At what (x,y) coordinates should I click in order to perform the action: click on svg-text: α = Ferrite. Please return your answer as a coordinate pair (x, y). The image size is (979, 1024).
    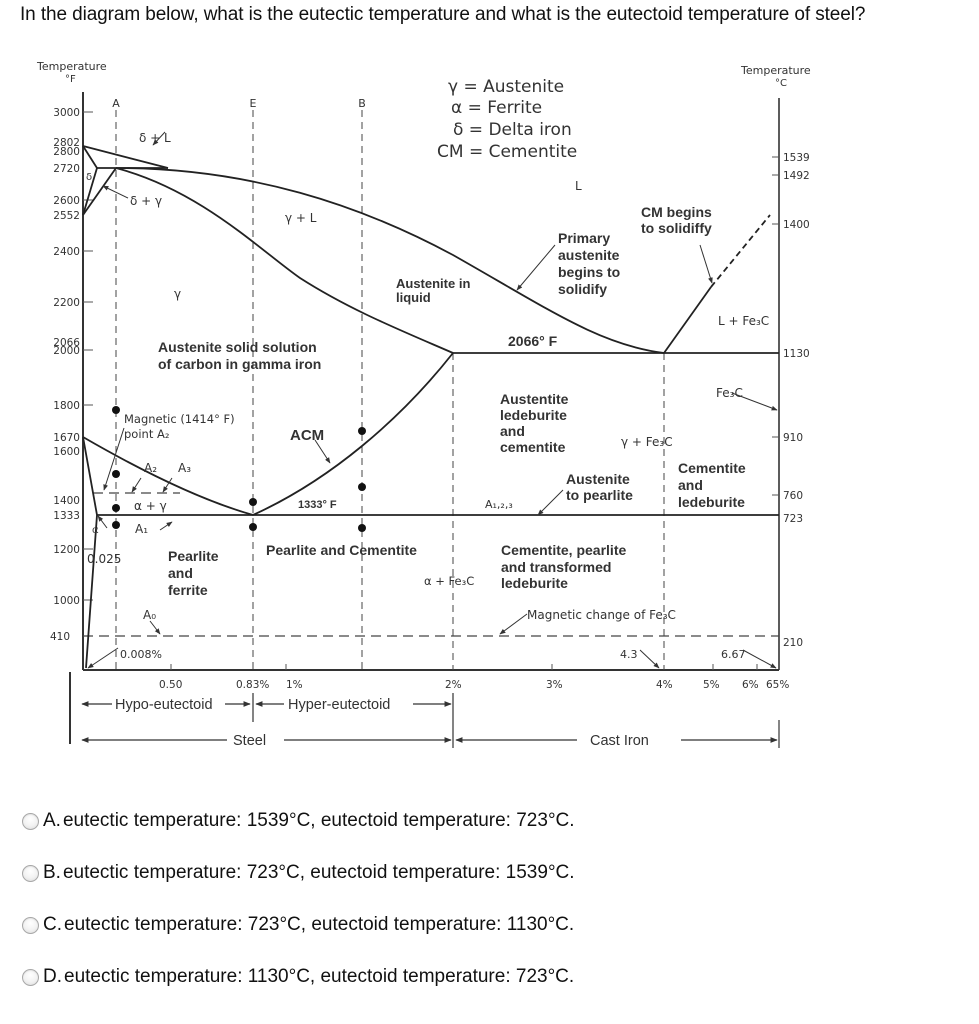
    Looking at the image, I should click on (496, 108).